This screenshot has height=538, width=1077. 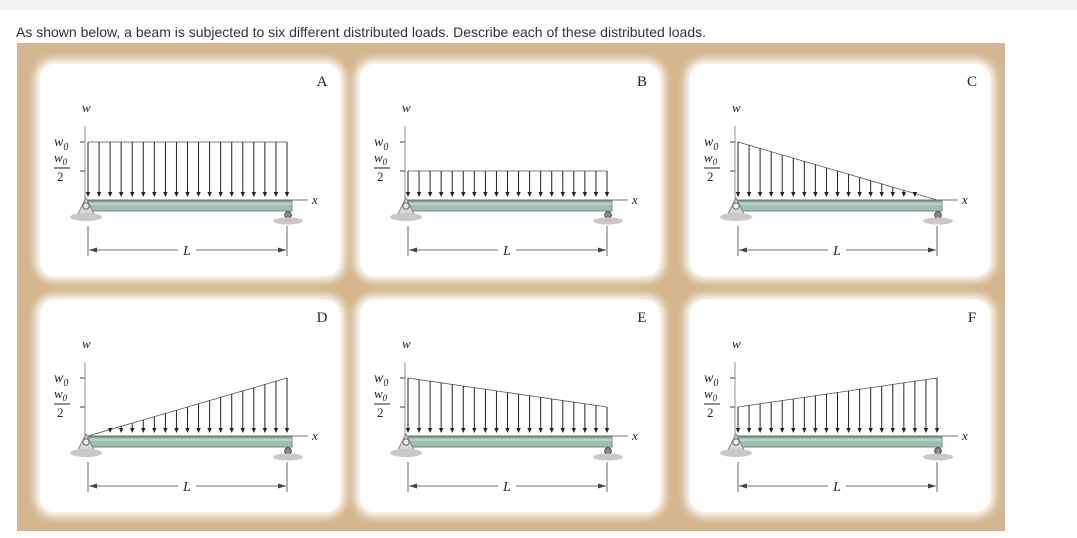 I want to click on length-label: L, so click(x=836, y=487).